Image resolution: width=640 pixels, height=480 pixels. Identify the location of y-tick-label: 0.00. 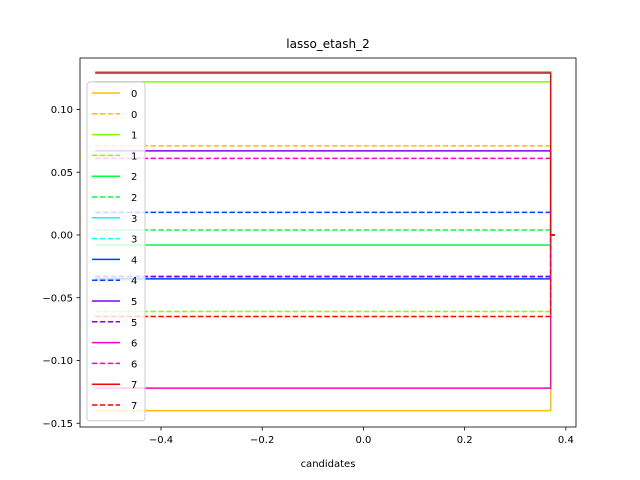
(62, 236).